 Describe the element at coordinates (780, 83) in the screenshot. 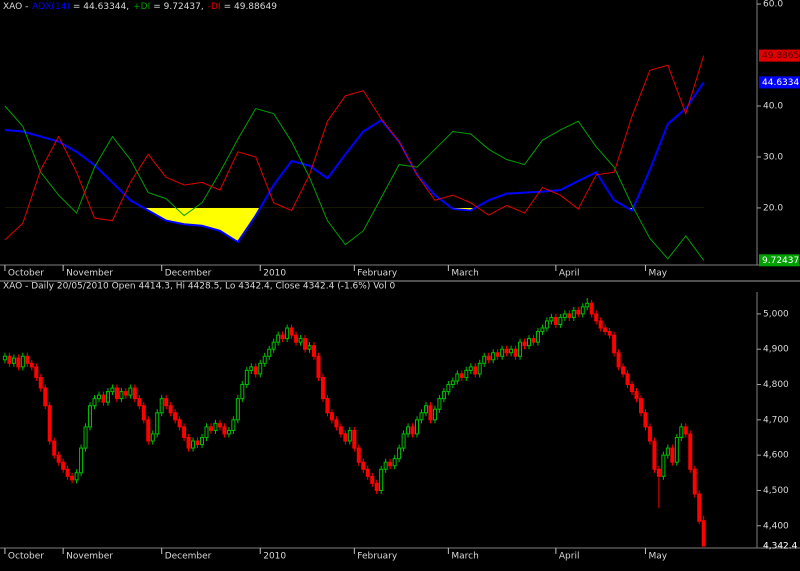

I see `last-value-label: 44.6334` at that location.